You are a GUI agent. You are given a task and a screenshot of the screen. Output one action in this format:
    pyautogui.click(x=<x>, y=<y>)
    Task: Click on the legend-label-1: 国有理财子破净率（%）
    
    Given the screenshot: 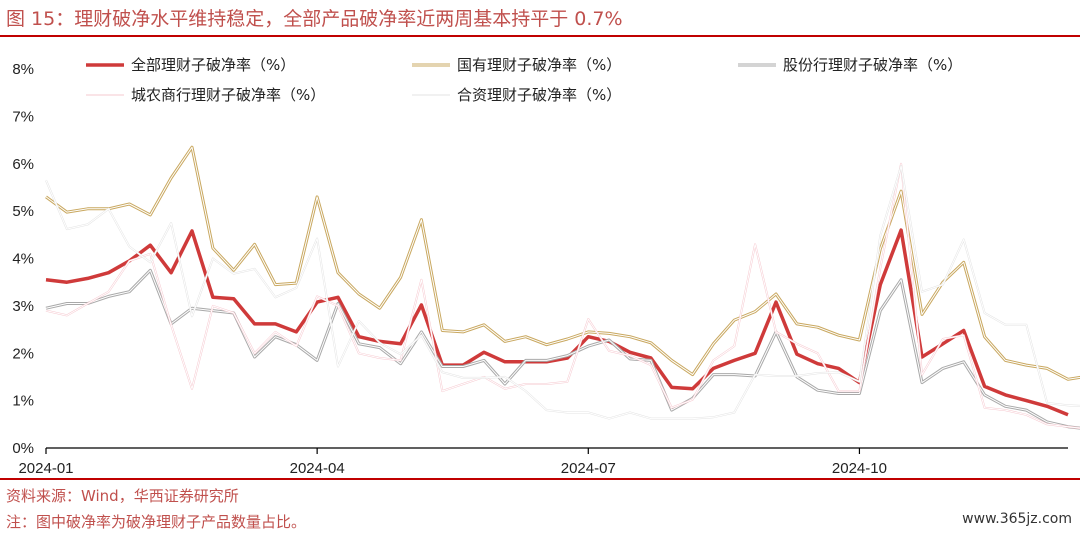 What is the action you would take?
    pyautogui.click(x=539, y=65)
    